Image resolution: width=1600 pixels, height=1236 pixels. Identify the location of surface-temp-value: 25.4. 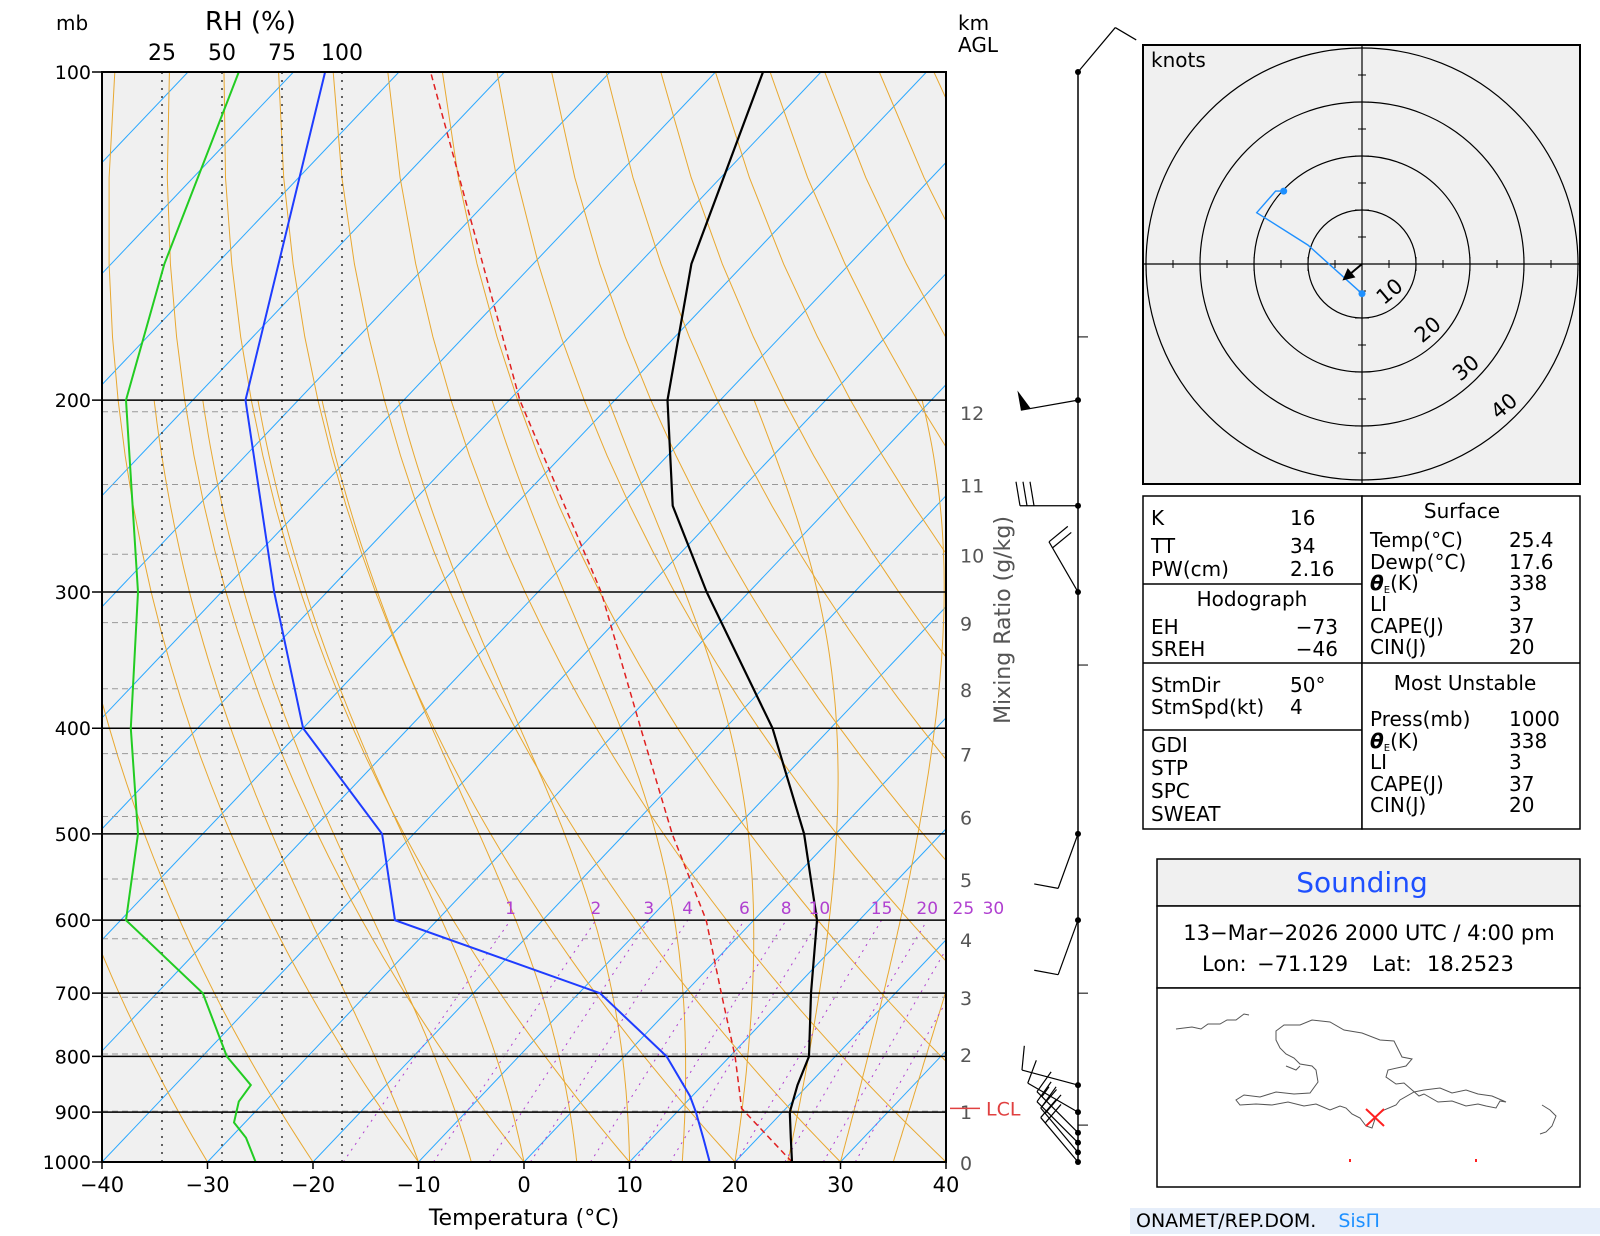
(1531, 540).